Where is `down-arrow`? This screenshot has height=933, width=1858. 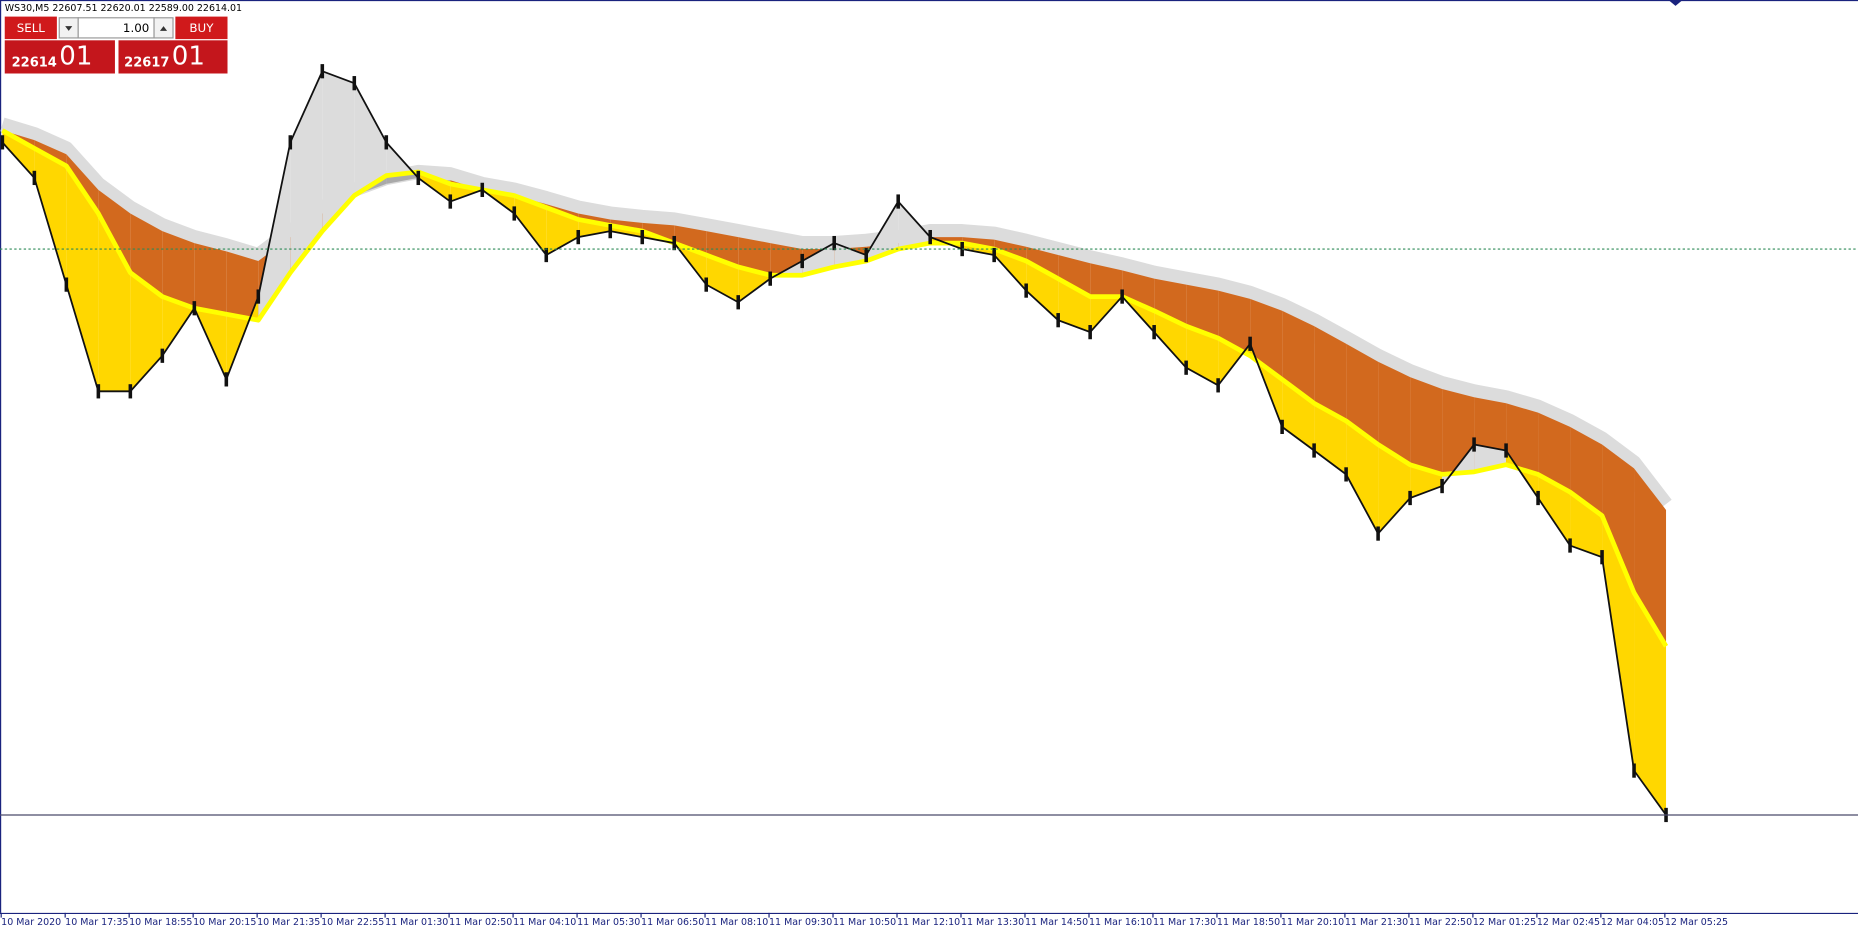 down-arrow is located at coordinates (69, 28).